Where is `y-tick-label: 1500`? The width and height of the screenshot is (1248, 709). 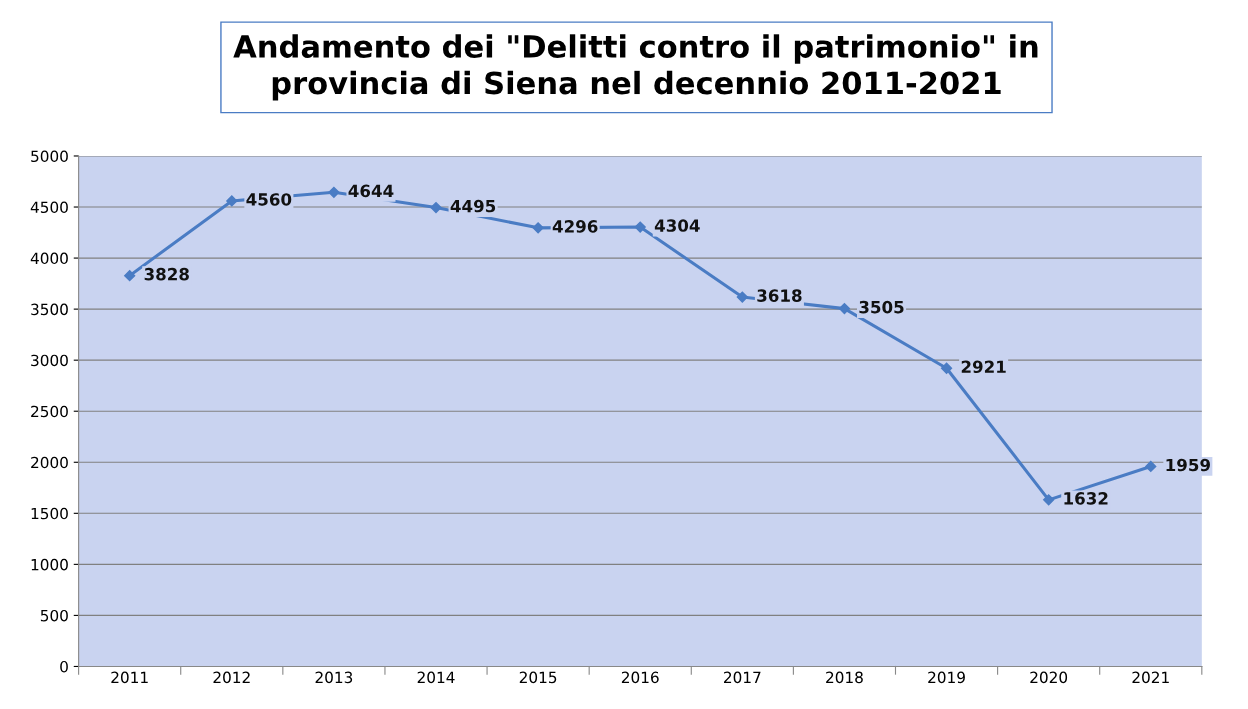 y-tick-label: 1500 is located at coordinates (49, 513).